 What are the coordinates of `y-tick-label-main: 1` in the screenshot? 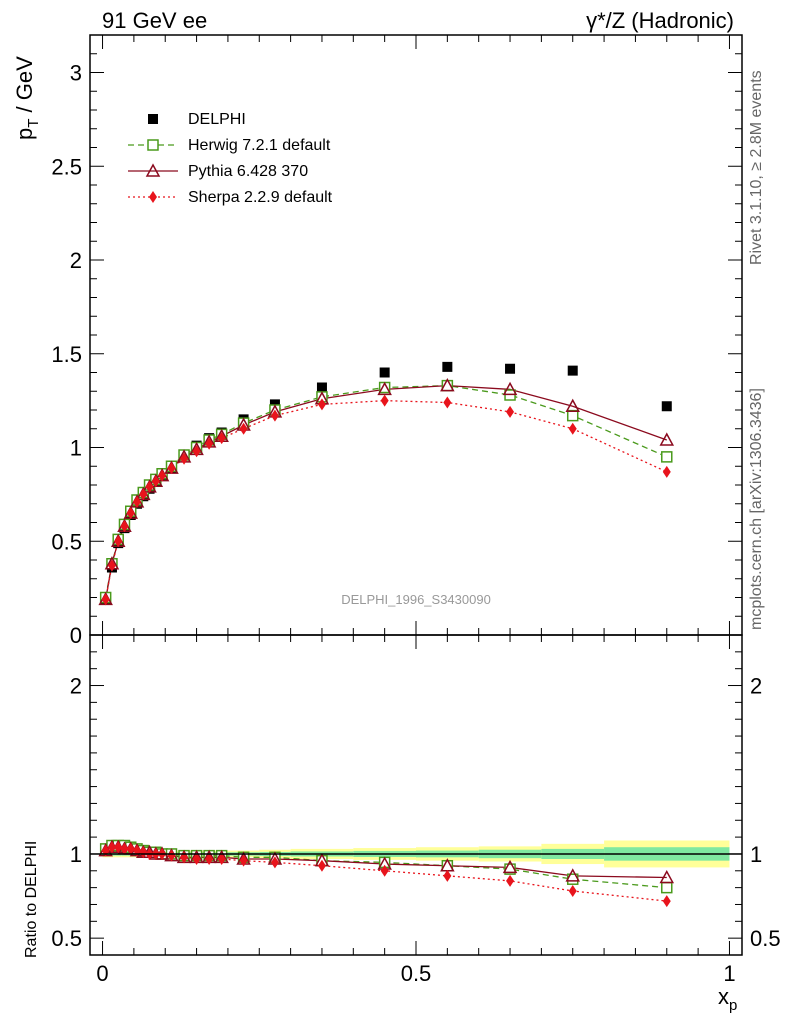 It's located at (76, 448).